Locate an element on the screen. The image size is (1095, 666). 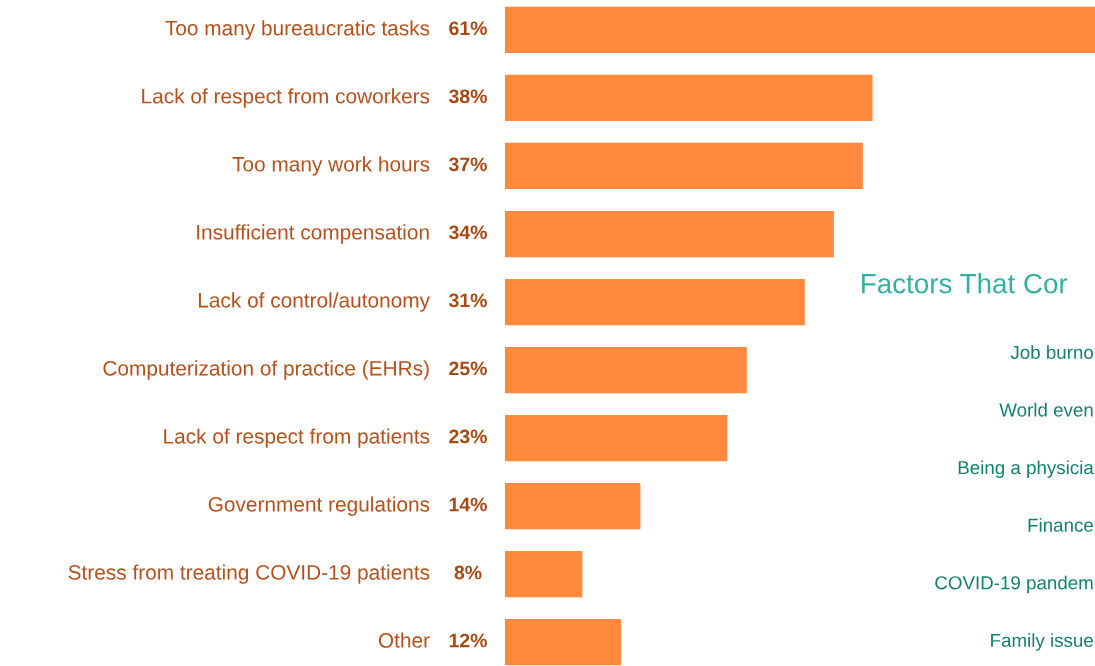
annotation: Being a physicia is located at coordinates (1026, 469).